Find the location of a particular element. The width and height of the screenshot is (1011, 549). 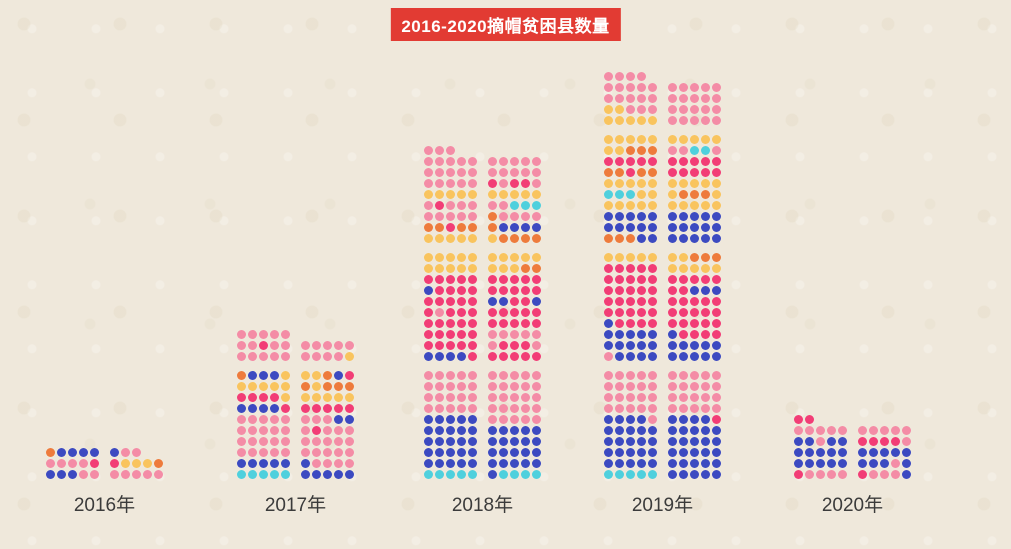

chart-title: 2016-2020摘帽贫困县数量 is located at coordinates (505, 24).